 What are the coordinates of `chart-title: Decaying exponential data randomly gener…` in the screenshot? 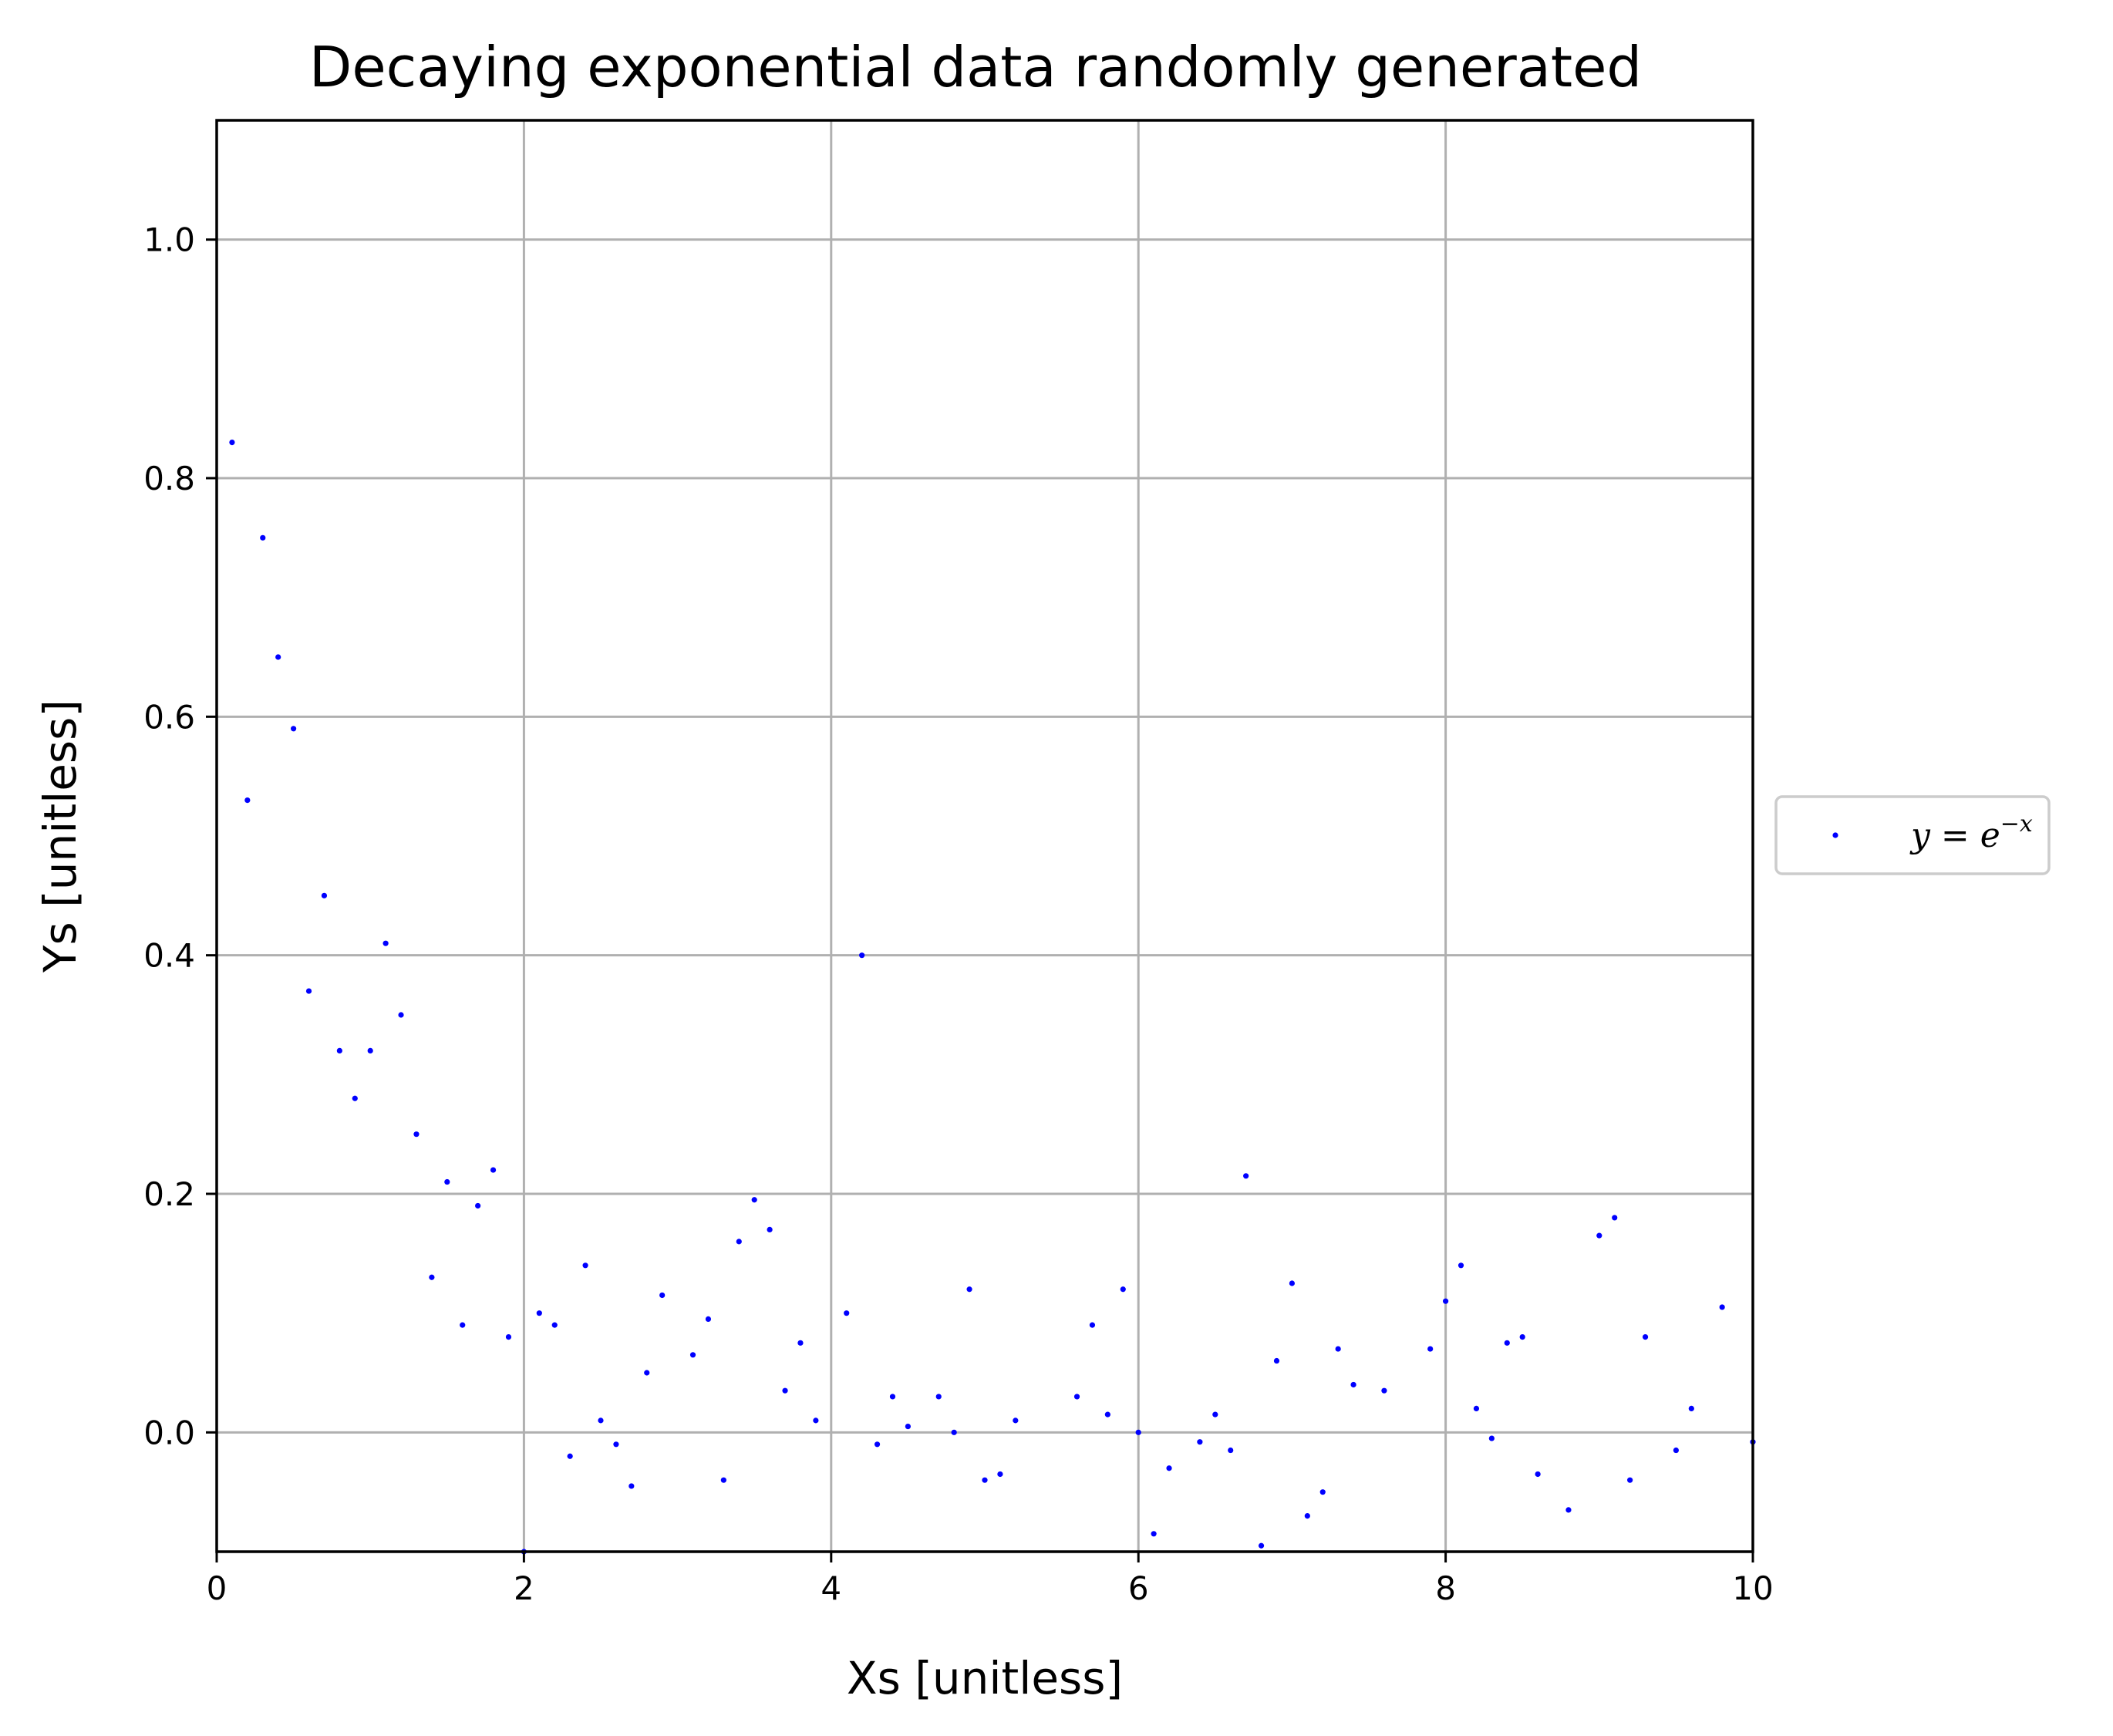 It's located at (975, 67).